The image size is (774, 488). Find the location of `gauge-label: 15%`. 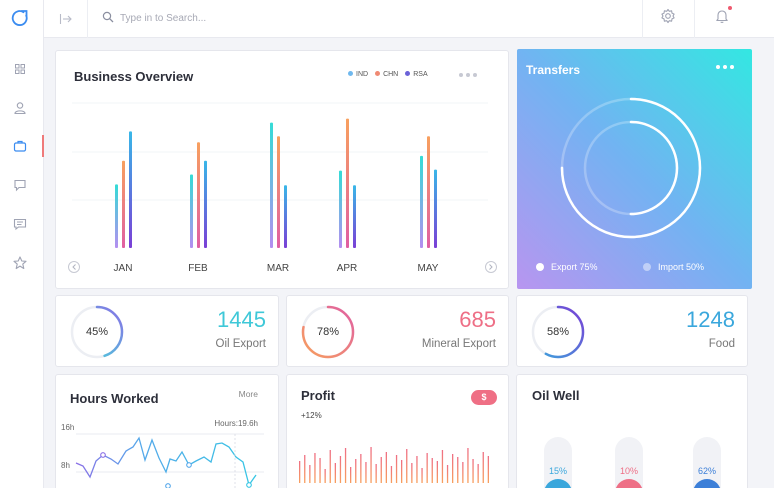

gauge-label: 15% is located at coordinates (558, 471).